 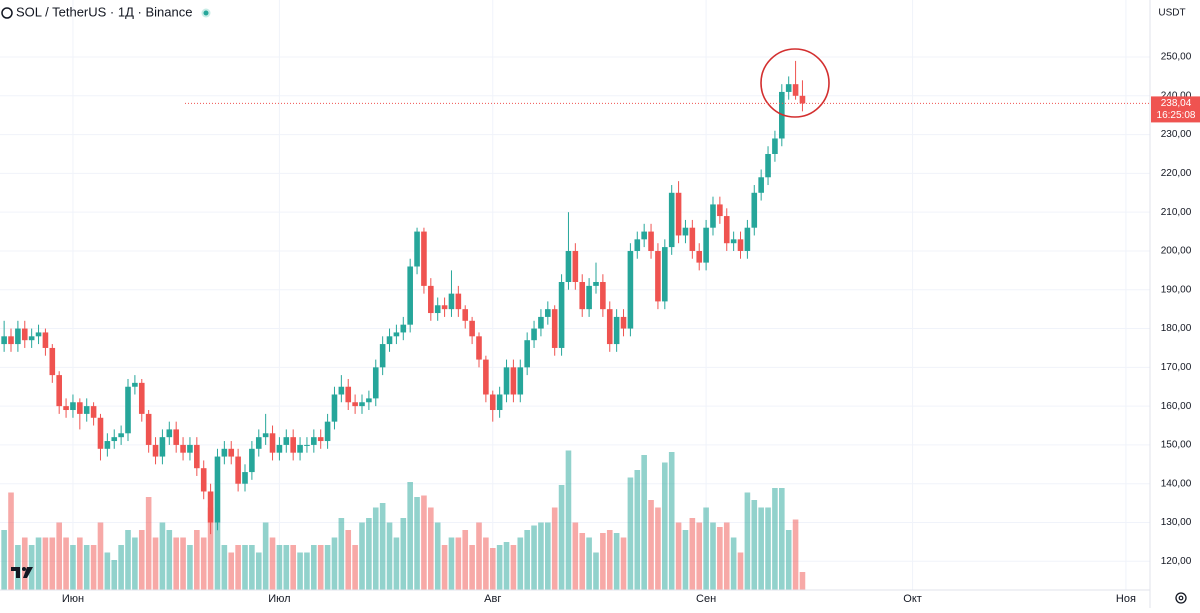 What do you see at coordinates (1181, 598) in the screenshot?
I see `settings-icon` at bounding box center [1181, 598].